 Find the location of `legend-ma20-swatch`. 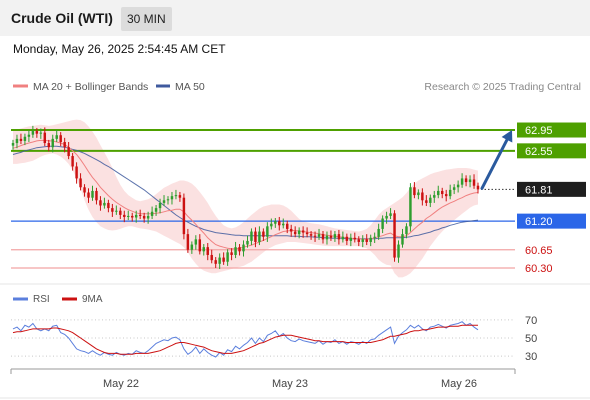

legend-ma20-swatch is located at coordinates (20, 86).